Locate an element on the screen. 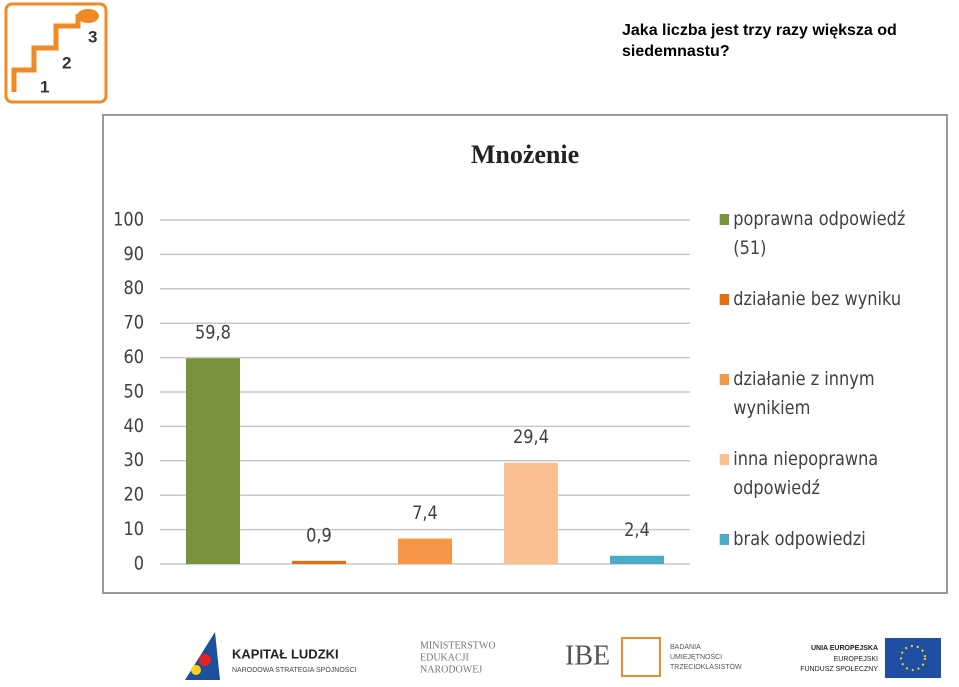 This screenshot has height=687, width=959. y-tick-label: 80 is located at coordinates (133, 289).